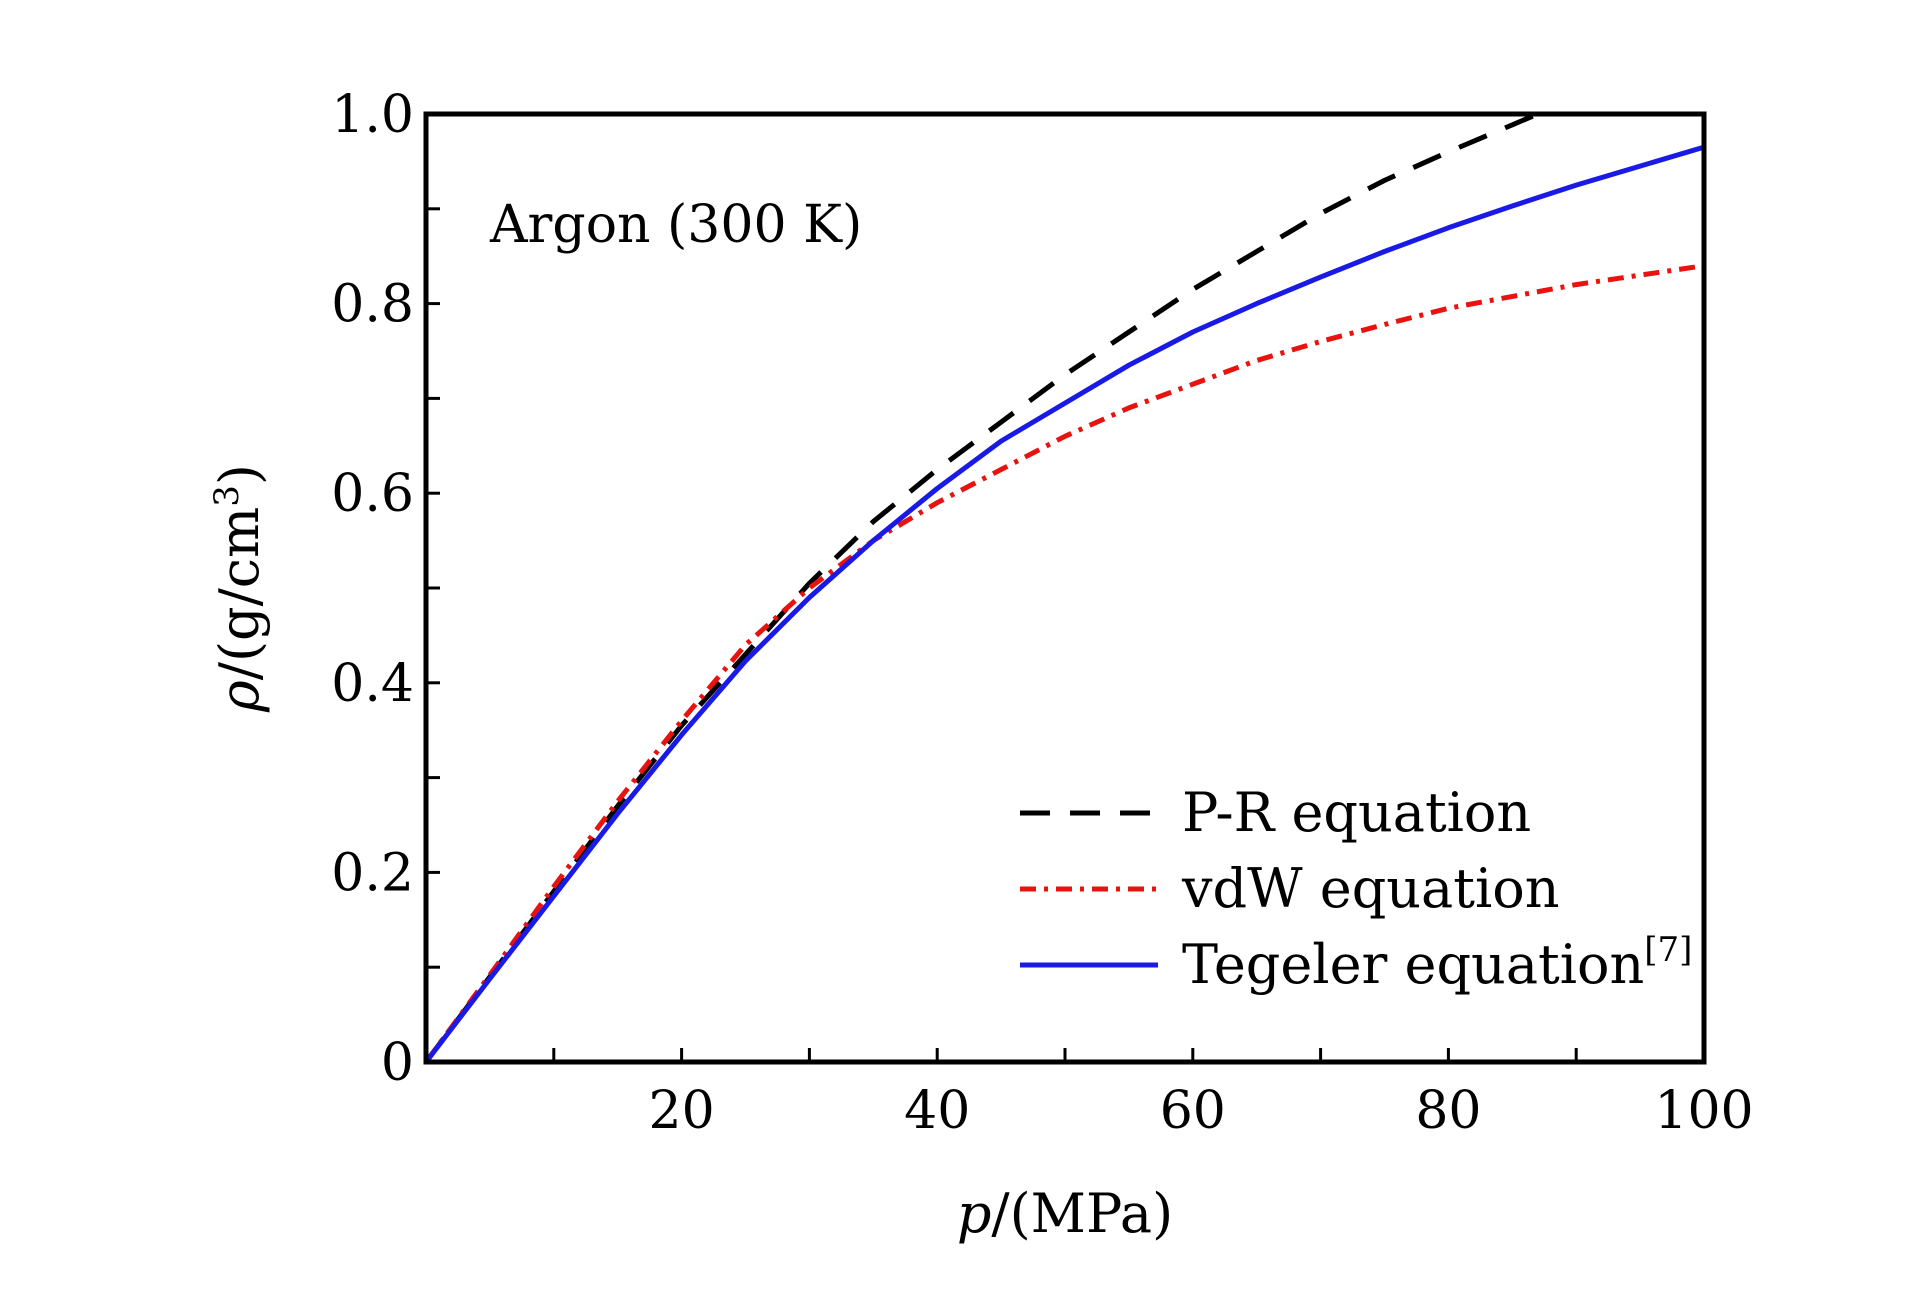 This screenshot has width=1923, height=1299. What do you see at coordinates (372, 873) in the screenshot?
I see `y-tick-label: 0.2` at bounding box center [372, 873].